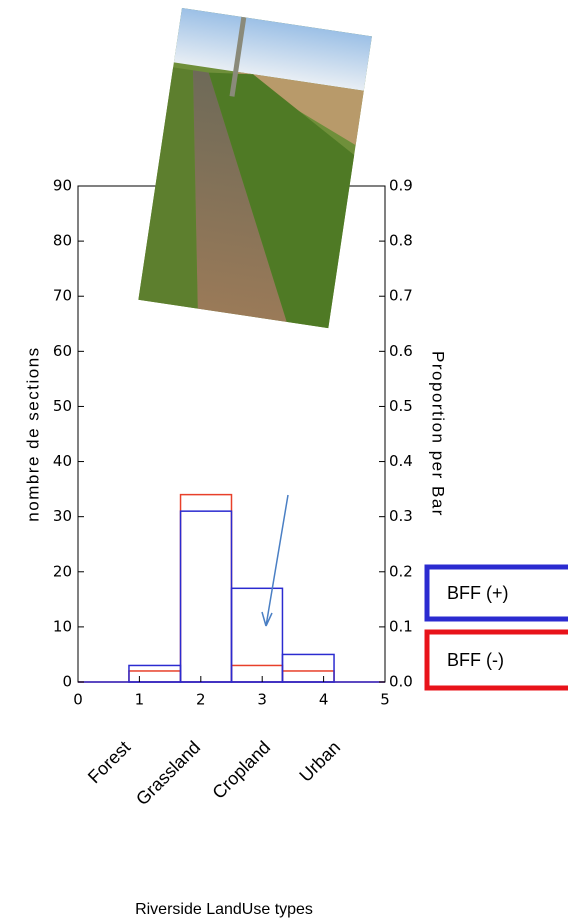 The height and width of the screenshot is (924, 568). I want to click on x-tick-label: 2, so click(201, 700).